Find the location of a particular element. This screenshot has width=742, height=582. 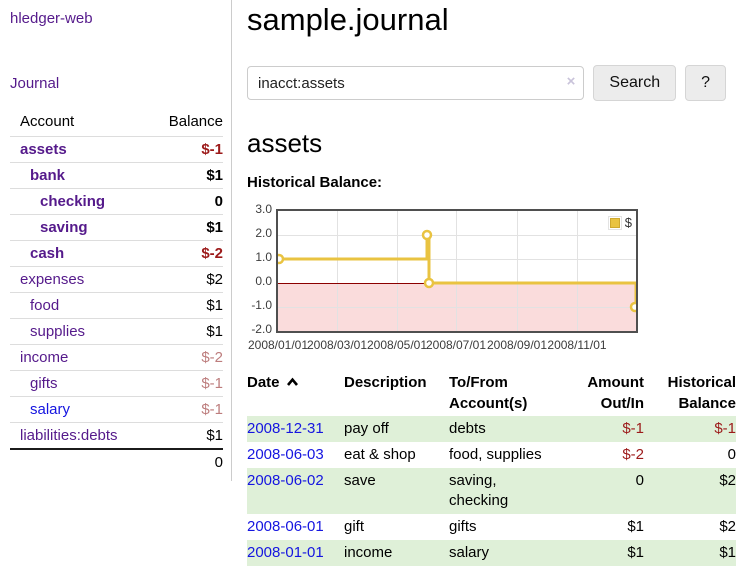

account-link-bank: bank is located at coordinates (48, 175).